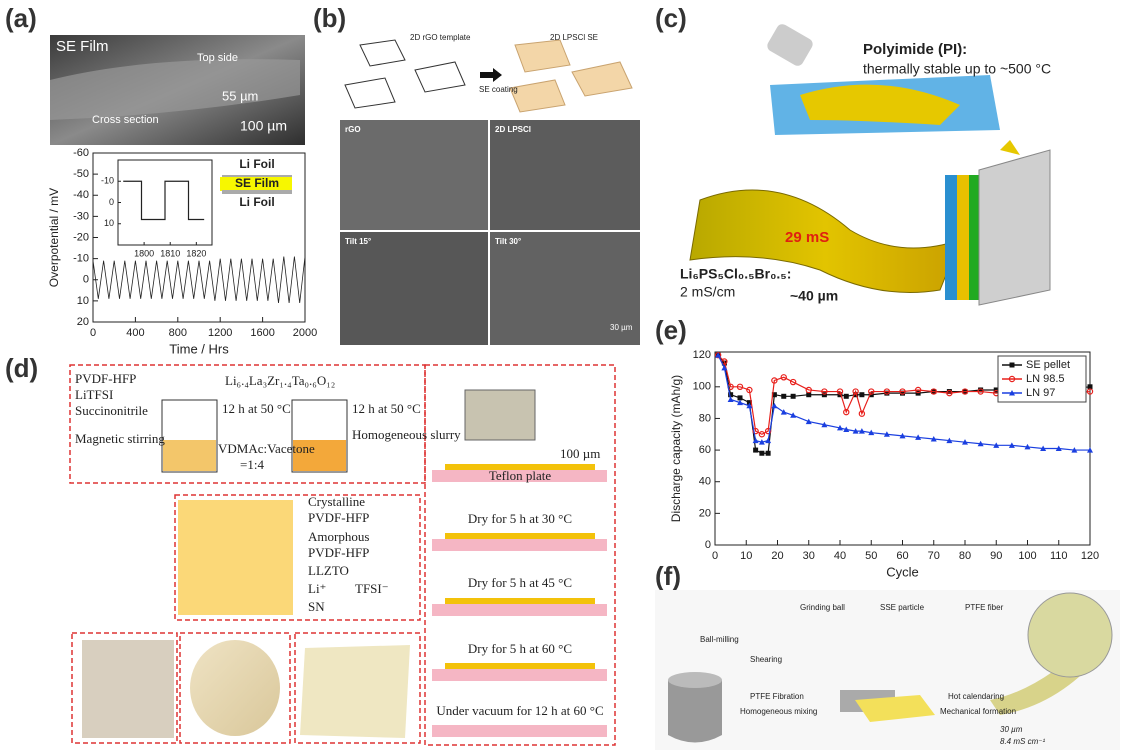 This screenshot has width=1123, height=751. Describe the element at coordinates (372, 588) in the screenshot. I see `legend-text: TFSI⁻` at that location.